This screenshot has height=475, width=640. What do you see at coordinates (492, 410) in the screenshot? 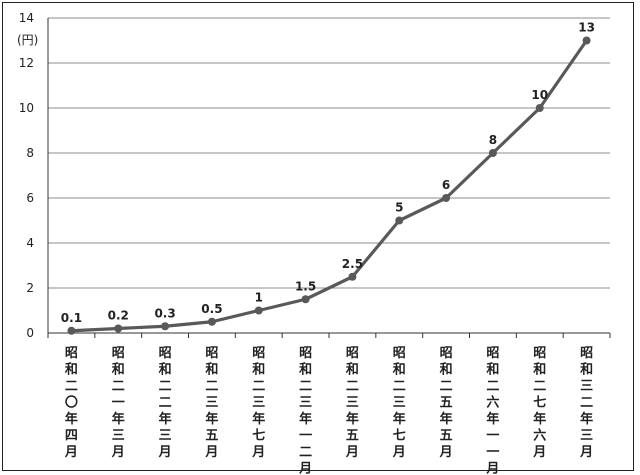
I see `x-tick-label: 昭和二六年一一月` at bounding box center [492, 410].